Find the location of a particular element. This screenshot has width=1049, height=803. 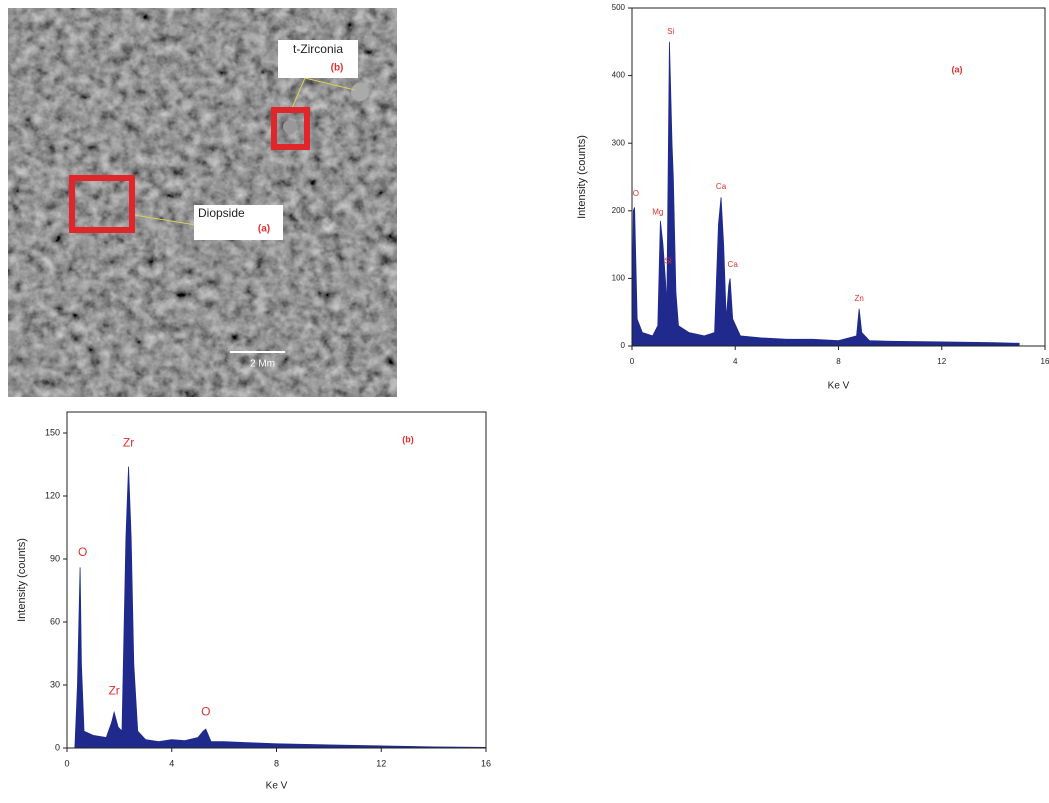

y-tick-label: 300 is located at coordinates (619, 142).